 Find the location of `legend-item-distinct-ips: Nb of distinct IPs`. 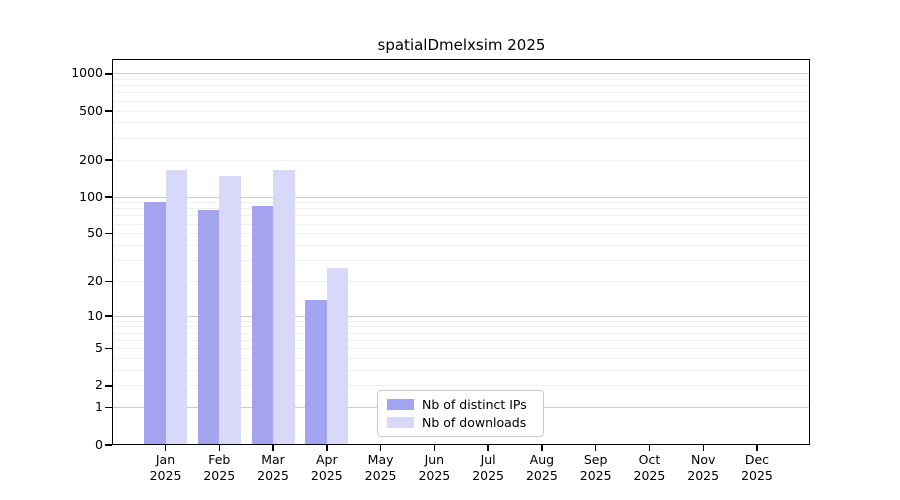

legend-item-distinct-ips: Nb of distinct IPs is located at coordinates (460, 404).